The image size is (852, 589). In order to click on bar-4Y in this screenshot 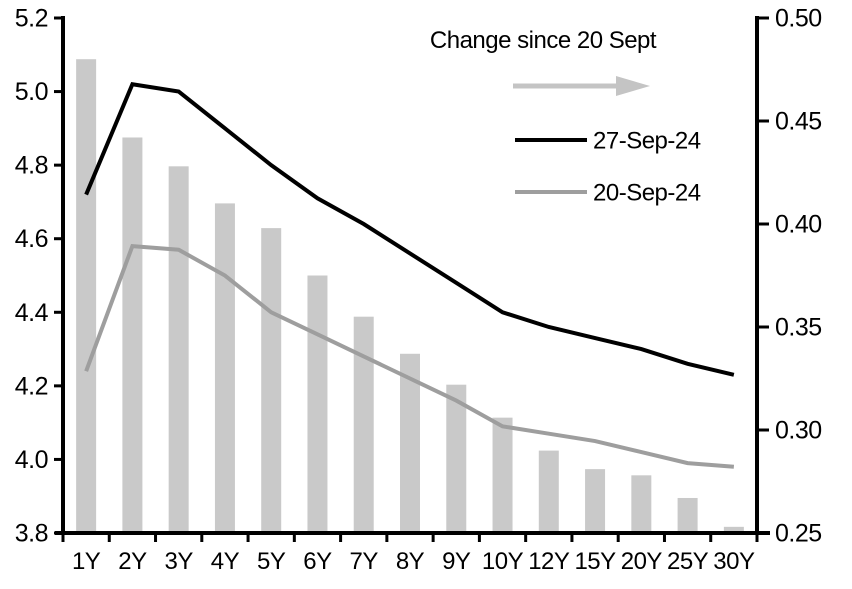, I will do `click(224, 368)`.